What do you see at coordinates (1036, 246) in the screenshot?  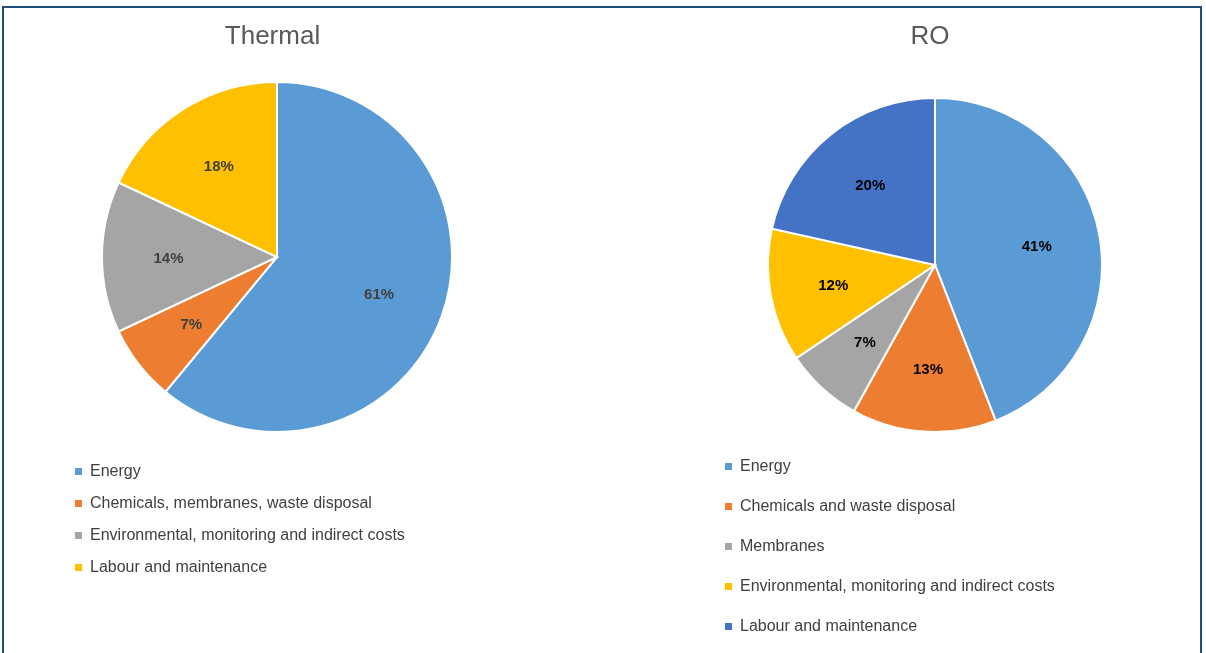 I see `data-label: 41%` at bounding box center [1036, 246].